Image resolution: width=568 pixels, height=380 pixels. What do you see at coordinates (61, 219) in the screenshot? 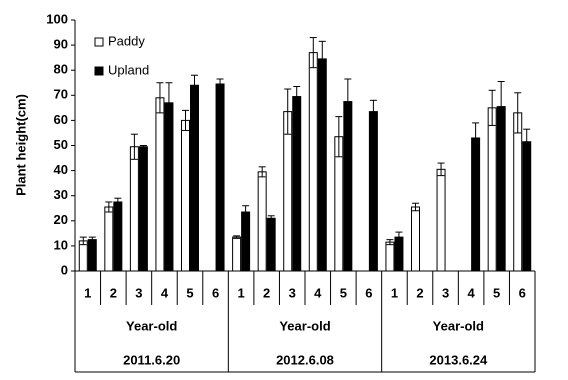
I see `y-tick-label: 20` at bounding box center [61, 219].